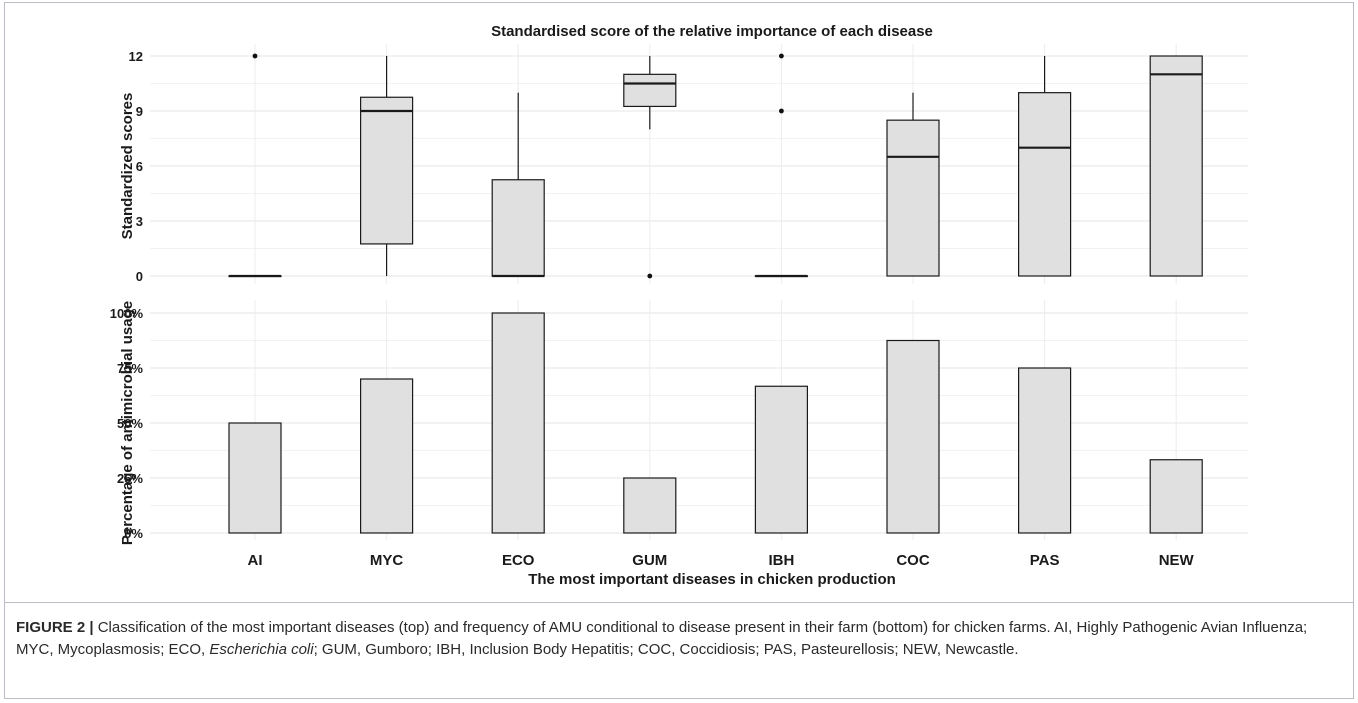 The image size is (1358, 703). I want to click on bottom-y-tick-label: 25%, so click(130, 478).